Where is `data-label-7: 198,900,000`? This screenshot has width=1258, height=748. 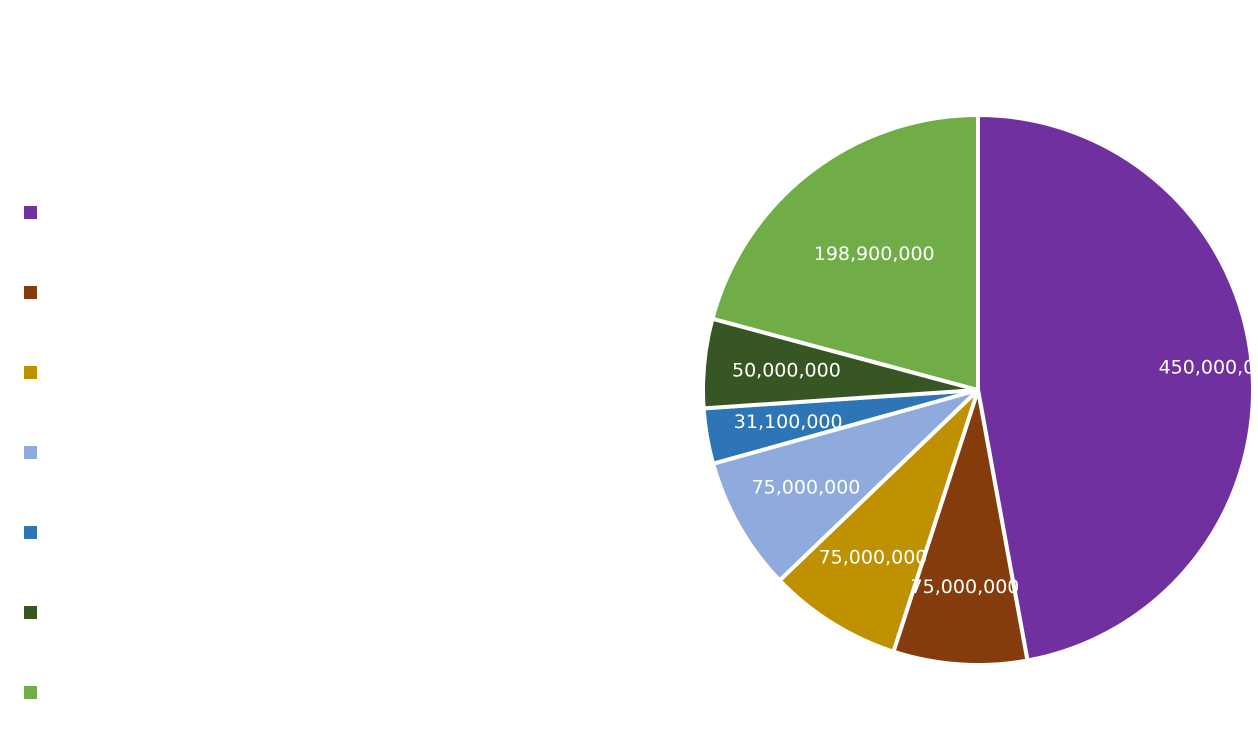 data-label-7: 198,900,000 is located at coordinates (874, 254).